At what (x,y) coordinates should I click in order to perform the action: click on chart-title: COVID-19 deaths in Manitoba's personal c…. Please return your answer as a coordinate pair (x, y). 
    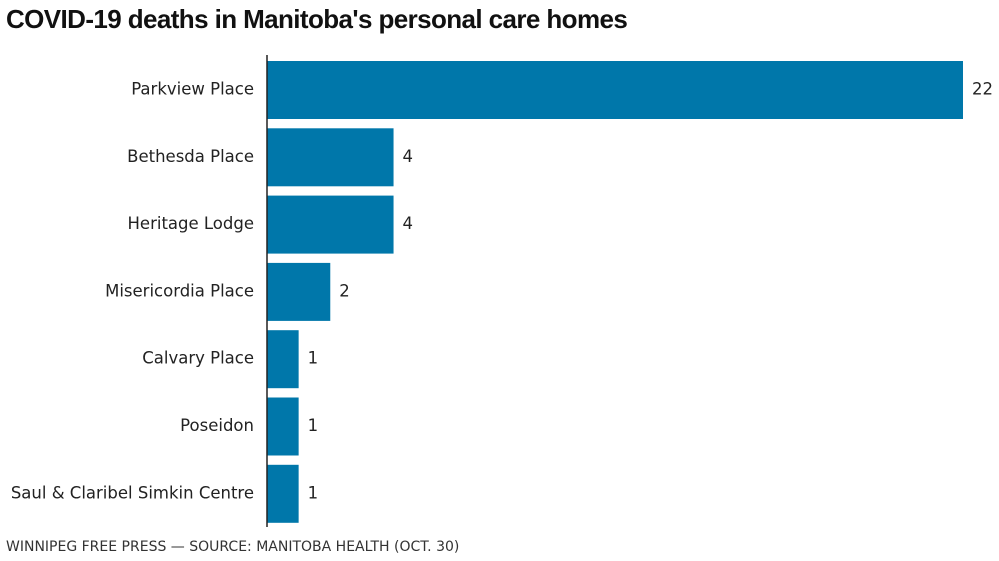
    Looking at the image, I should click on (317, 19).